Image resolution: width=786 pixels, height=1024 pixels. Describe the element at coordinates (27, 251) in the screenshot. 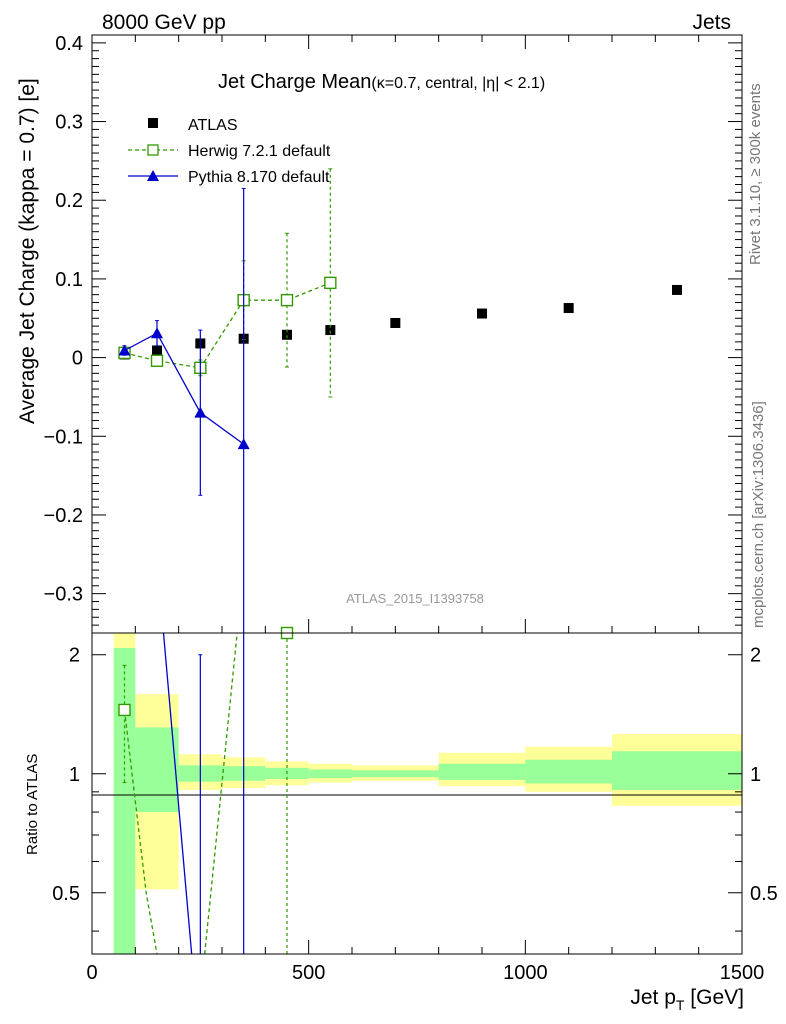

I see `y-axis-label: Average Jet Charge (kappa = 0.7) [e]` at that location.